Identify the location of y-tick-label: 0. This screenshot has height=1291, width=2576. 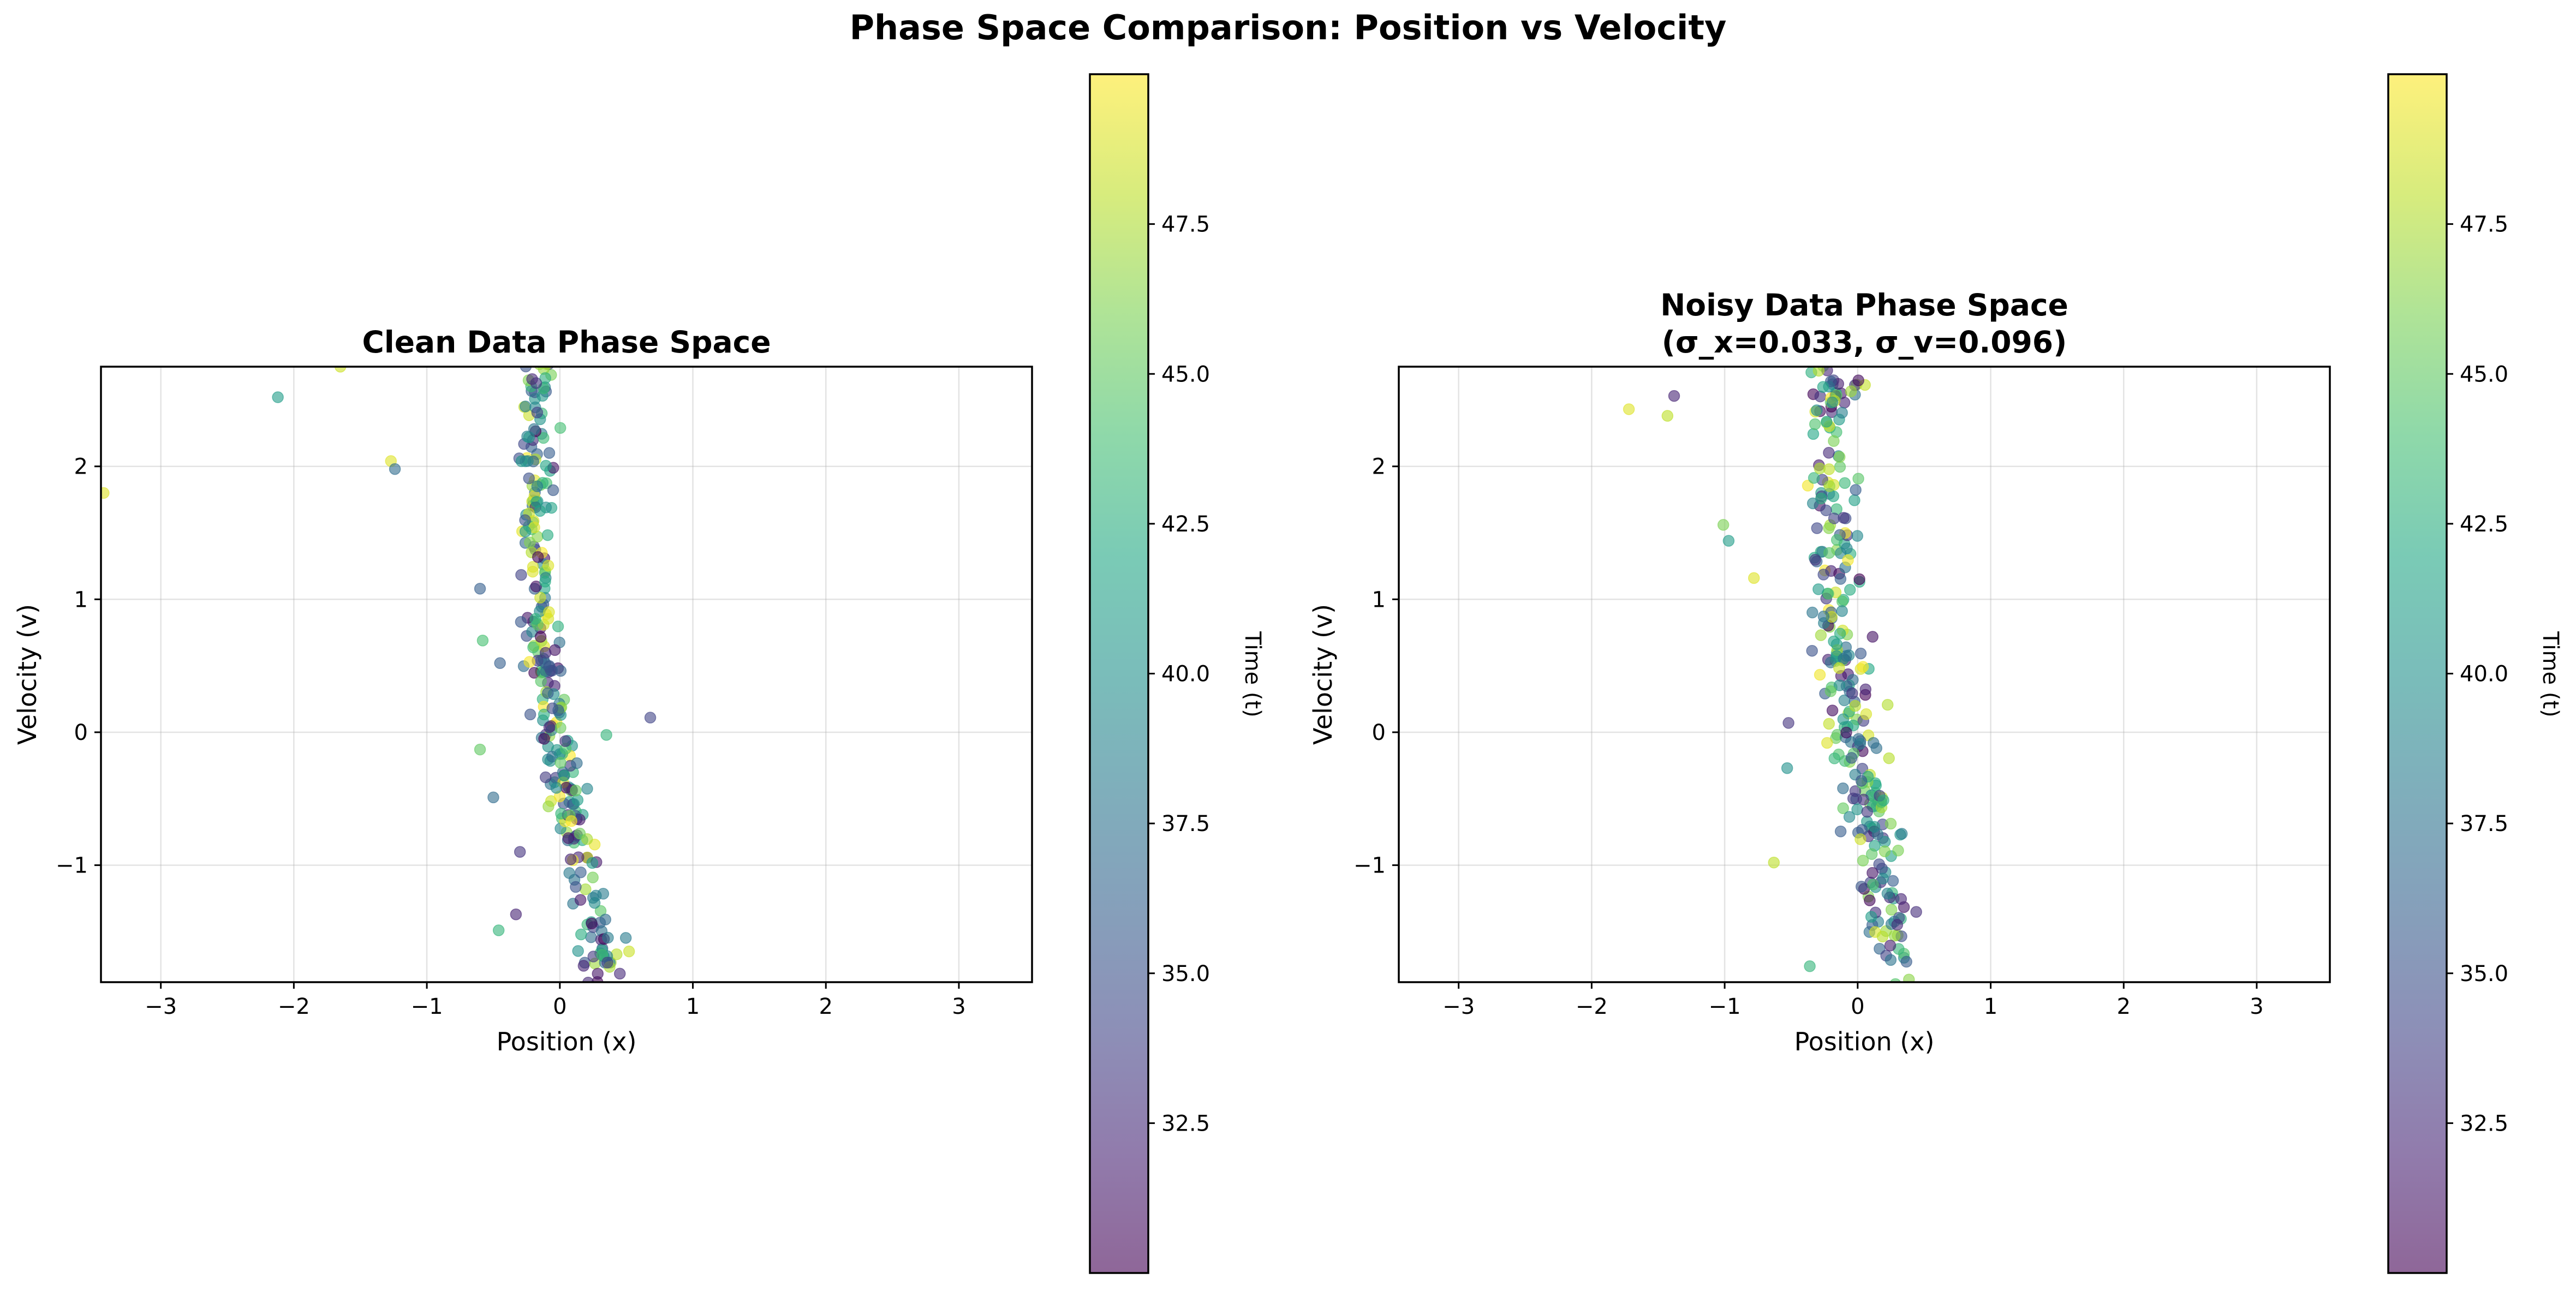
(81, 732).